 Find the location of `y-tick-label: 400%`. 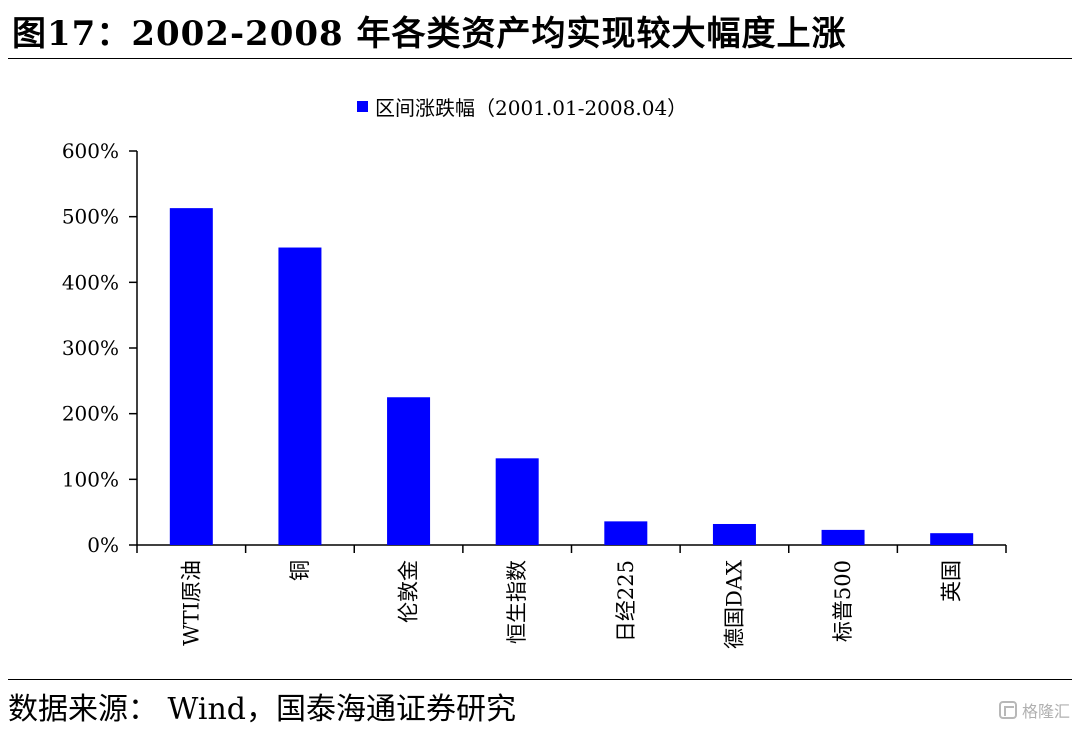

y-tick-label: 400% is located at coordinates (90, 282).